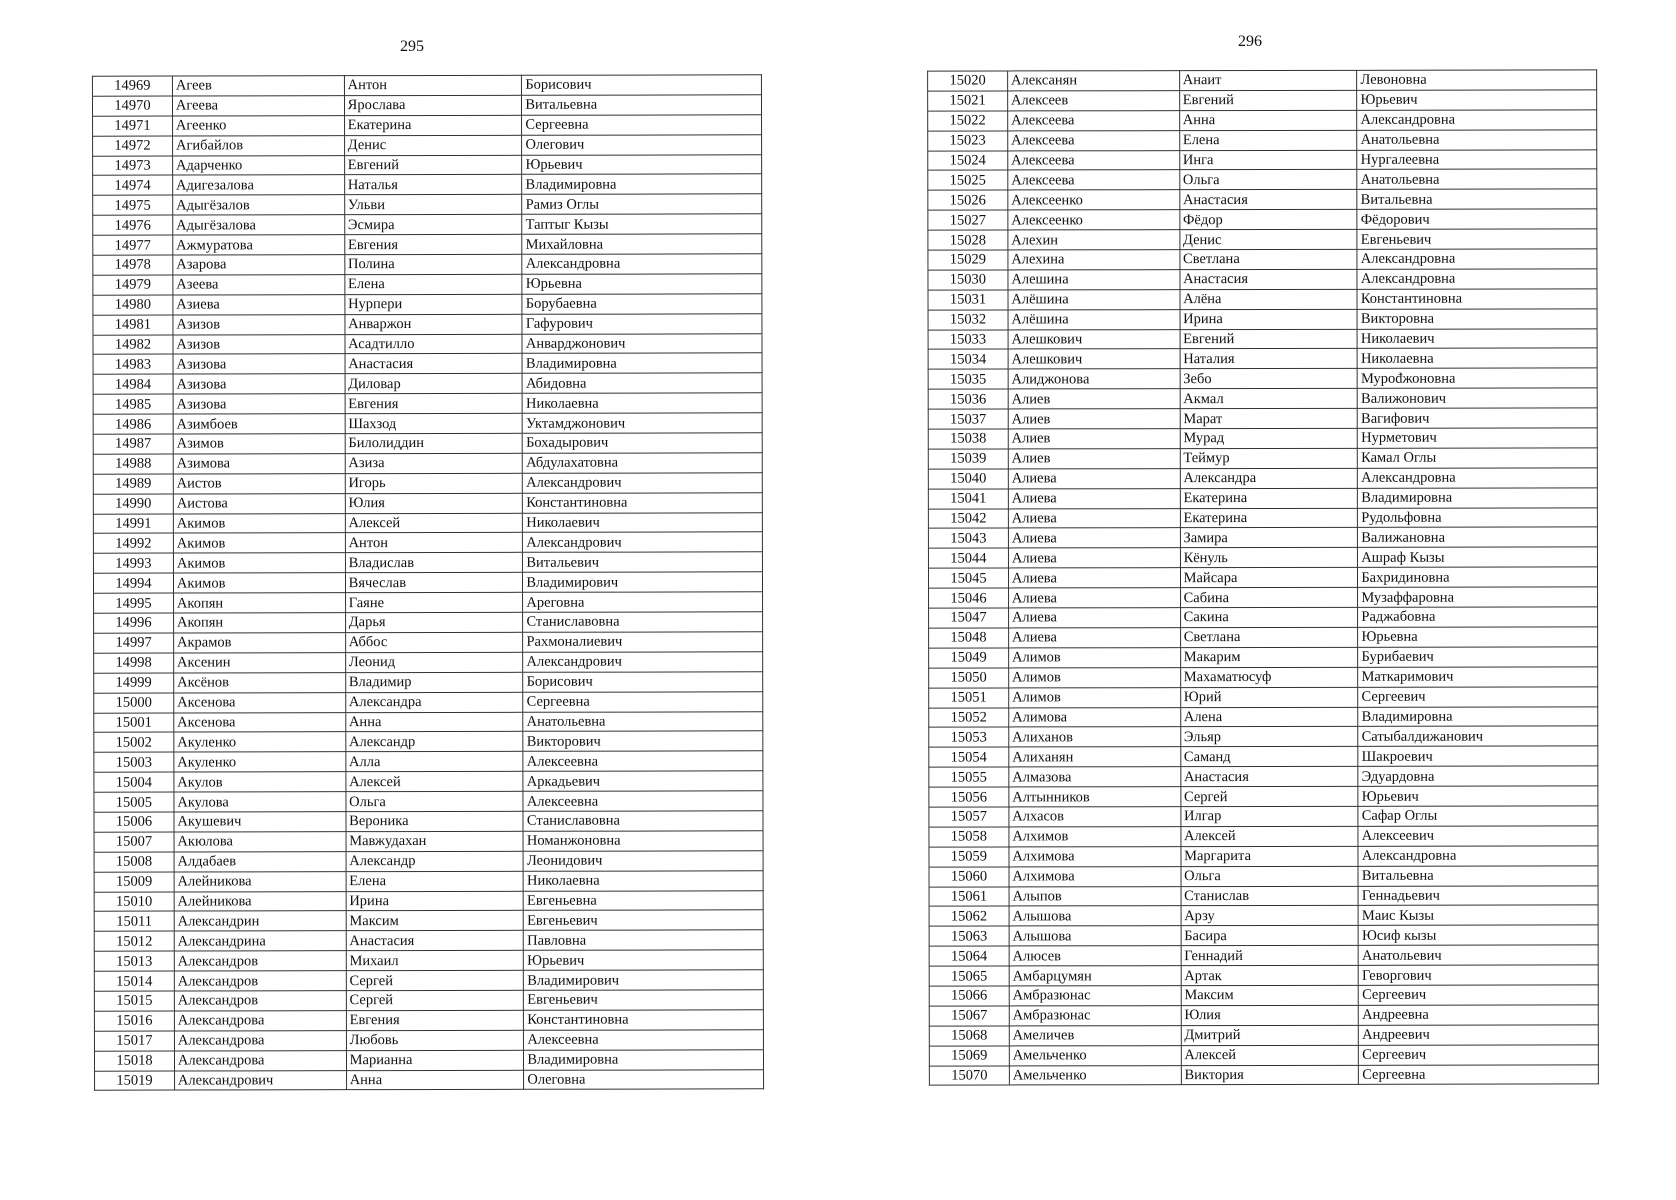 The width and height of the screenshot is (1676, 1200). Describe the element at coordinates (643, 841) in the screenshot. I see `patronymic-cell: Номанжоновна` at that location.